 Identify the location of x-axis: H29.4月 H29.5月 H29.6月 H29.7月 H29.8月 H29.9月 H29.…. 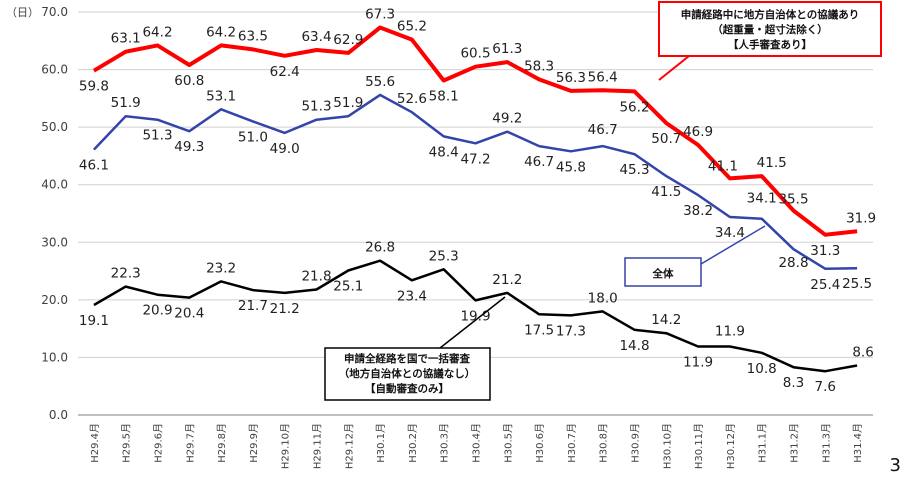
(475, 441).